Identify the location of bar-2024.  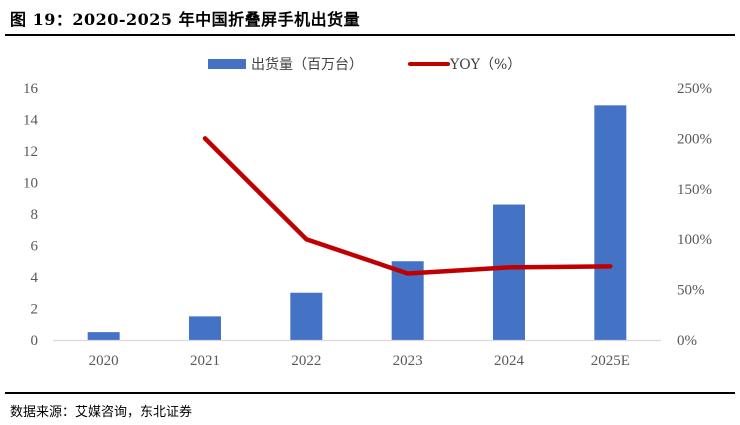
(509, 272).